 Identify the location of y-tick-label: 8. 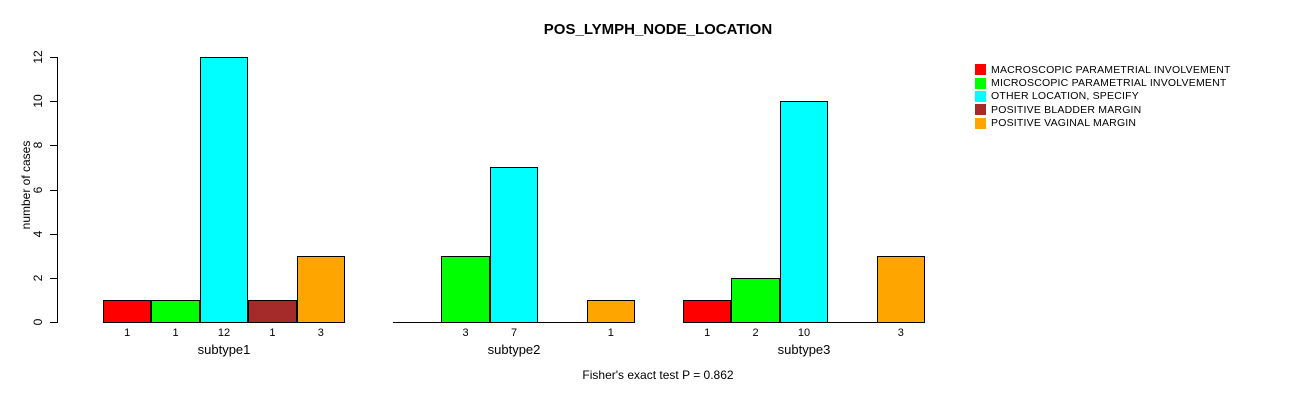
(38, 145).